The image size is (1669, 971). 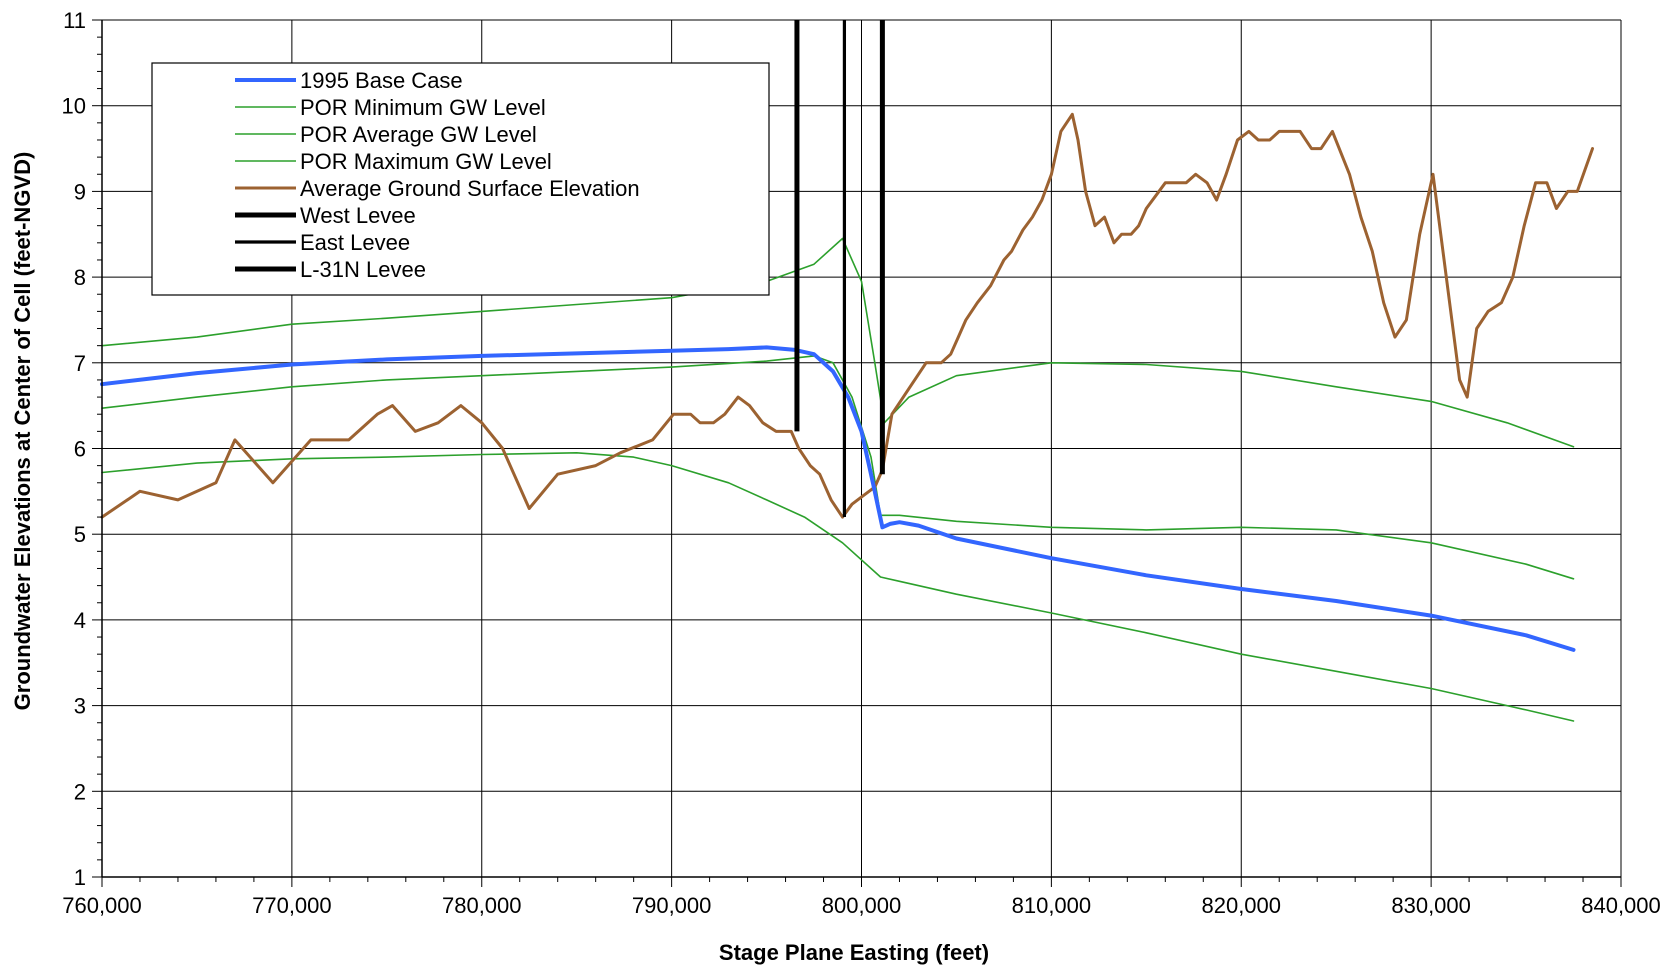 I want to click on y-tick-label: 7, so click(x=80, y=363).